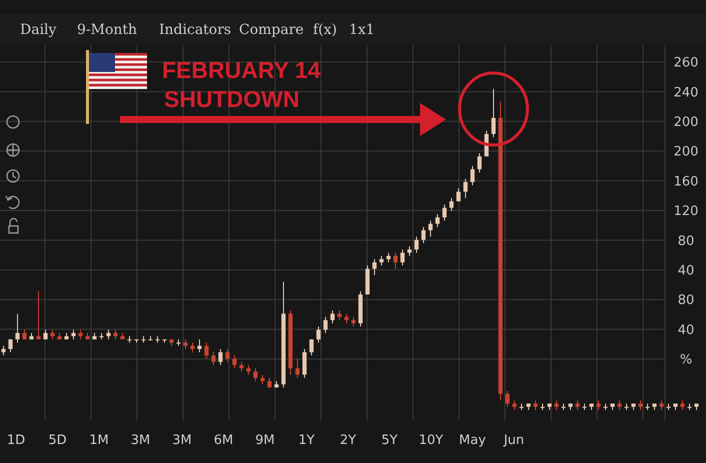 The height and width of the screenshot is (463, 706). I want to click on text: Jun, so click(513, 440).